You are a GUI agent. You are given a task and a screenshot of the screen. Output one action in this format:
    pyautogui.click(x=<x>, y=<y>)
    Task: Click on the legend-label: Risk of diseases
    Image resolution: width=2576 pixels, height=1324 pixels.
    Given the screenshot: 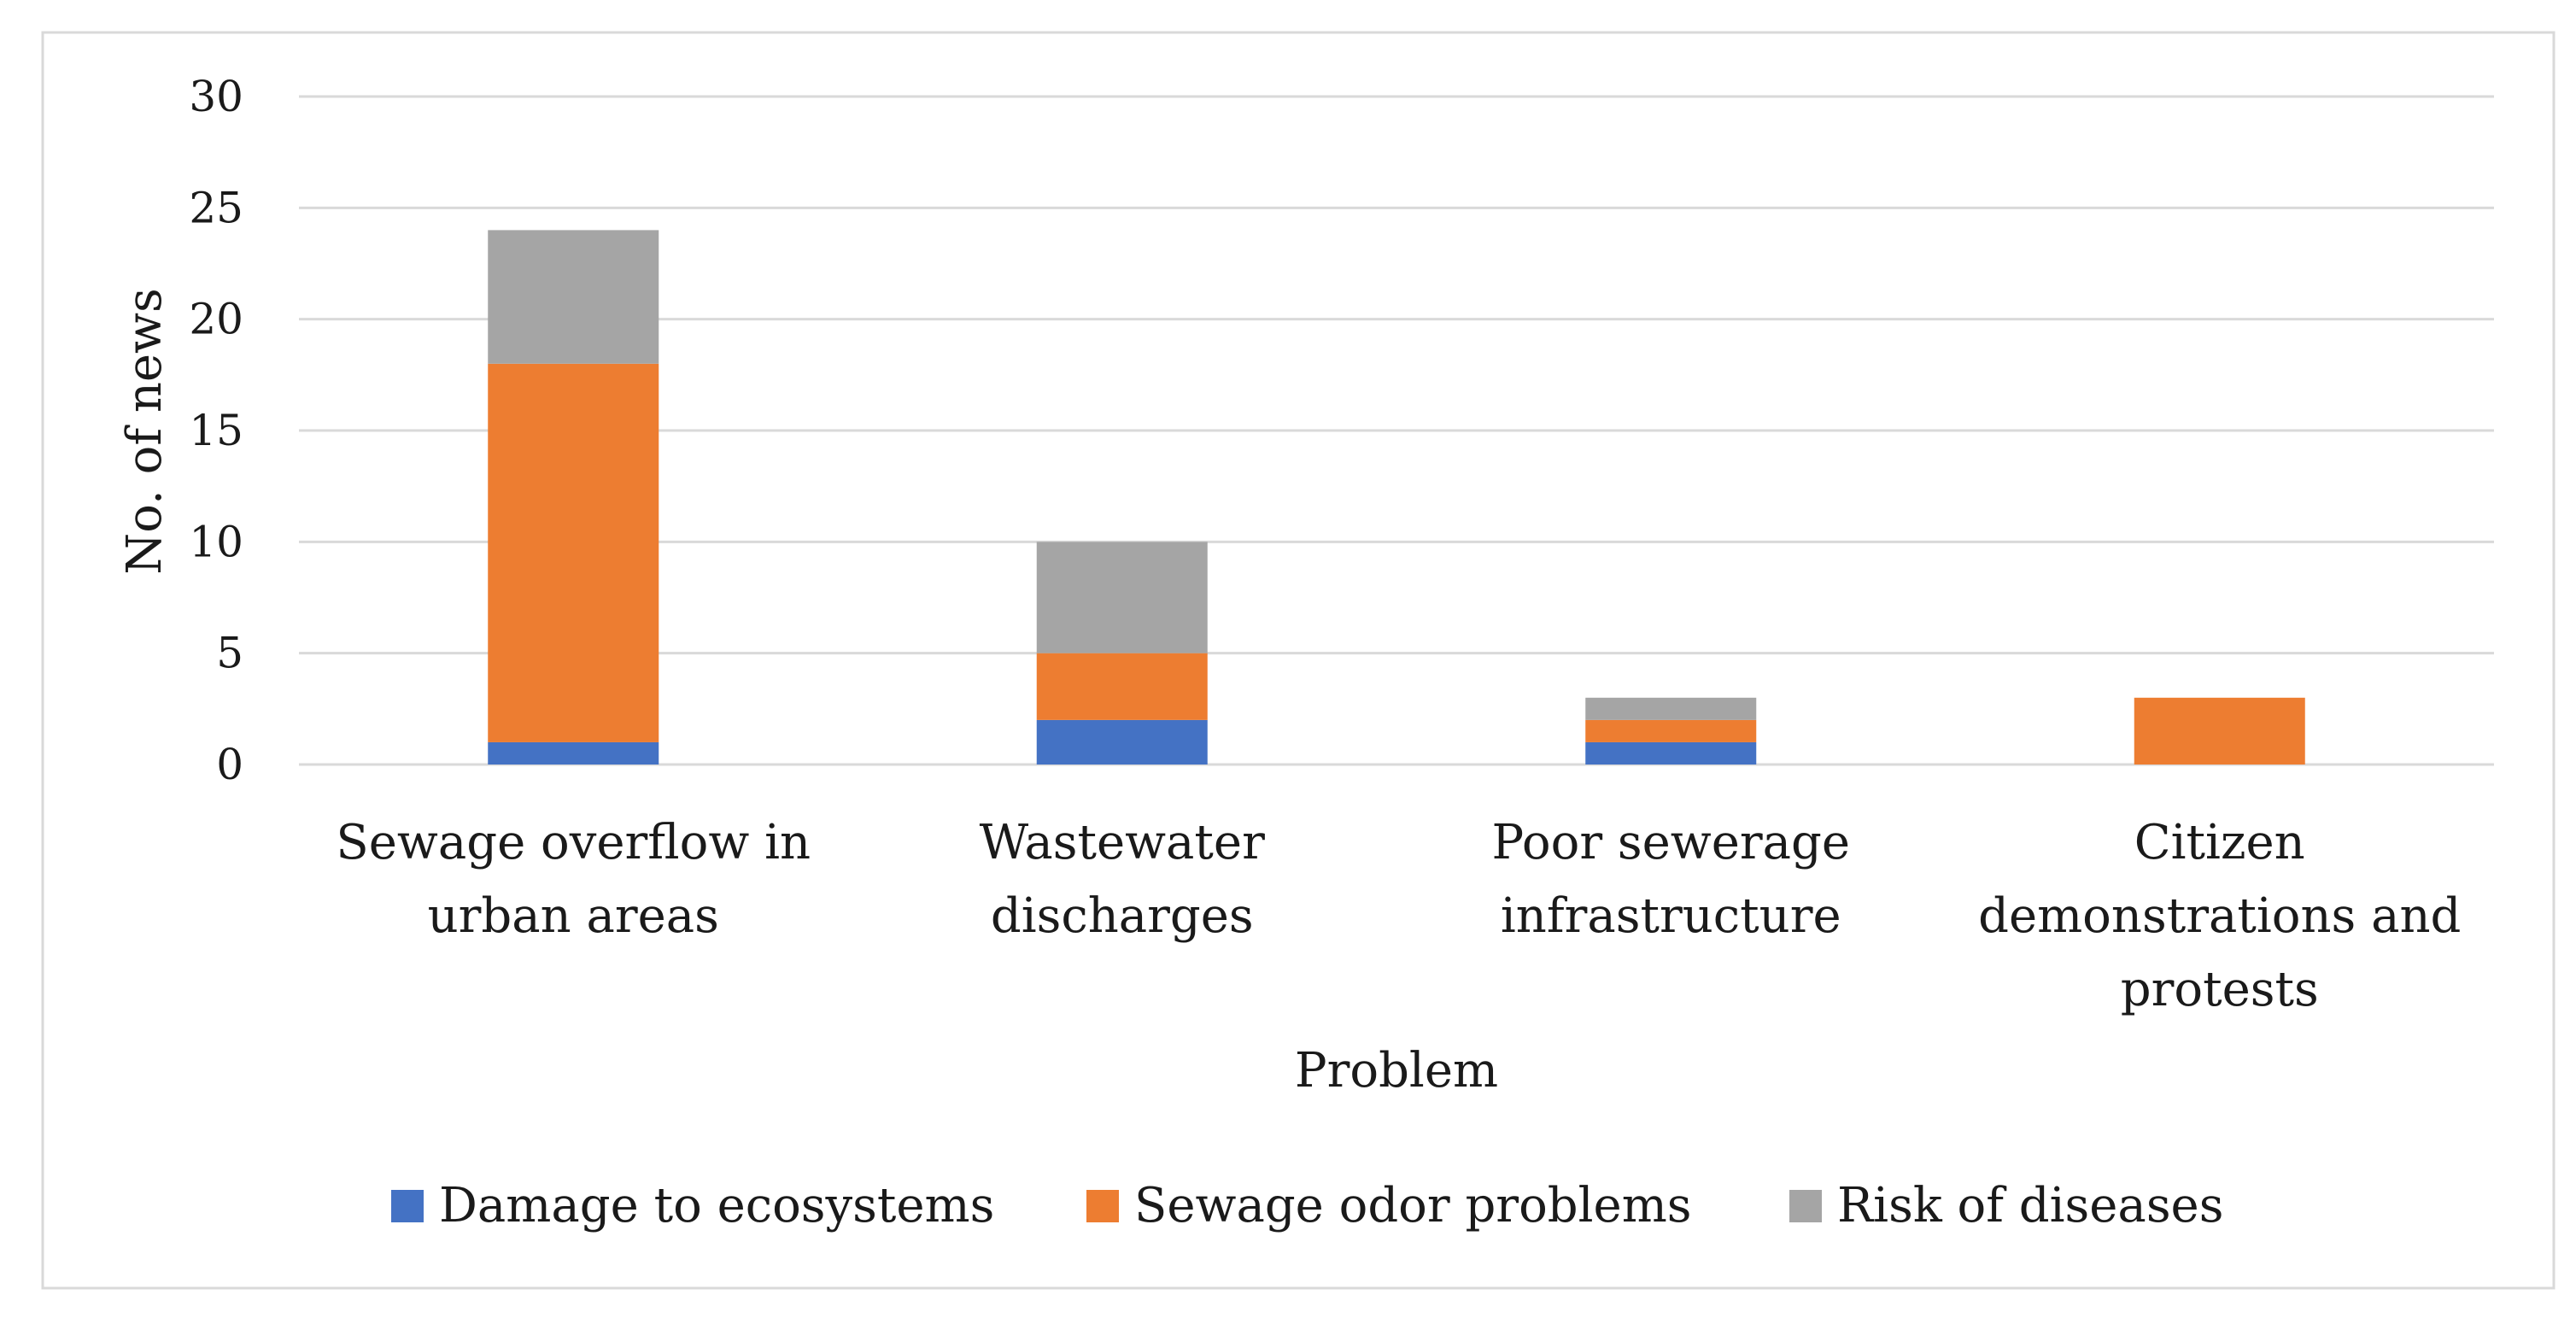 What is the action you would take?
    pyautogui.click(x=2030, y=1205)
    